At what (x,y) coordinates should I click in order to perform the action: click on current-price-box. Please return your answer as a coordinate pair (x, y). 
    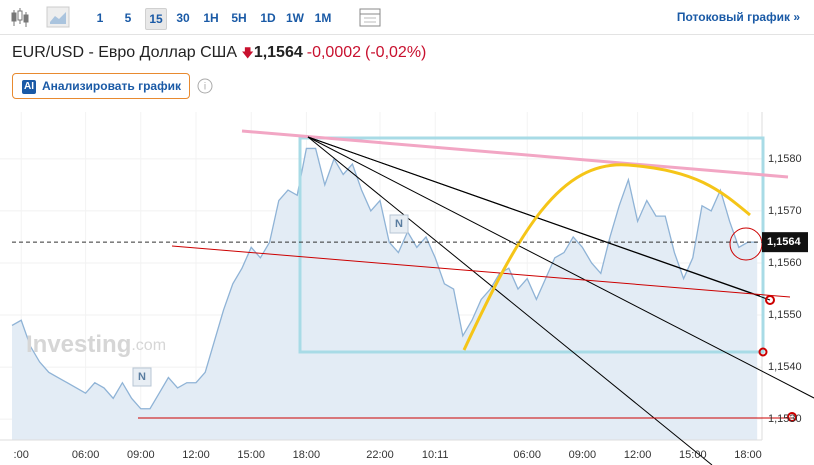
    Looking at the image, I should click on (785, 242).